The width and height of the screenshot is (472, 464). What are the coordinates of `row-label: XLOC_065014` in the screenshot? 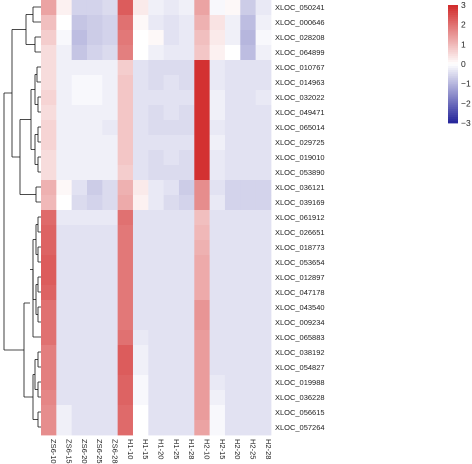 It's located at (300, 127).